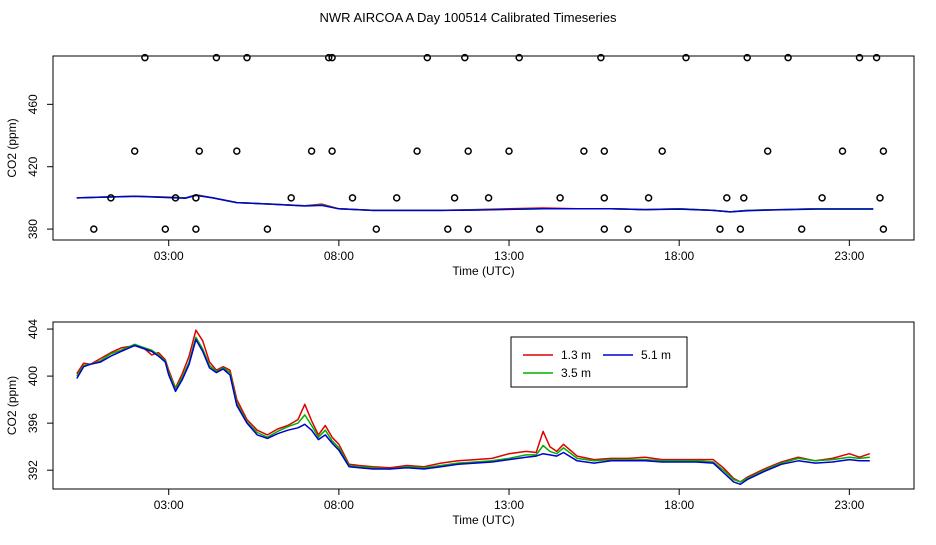  Describe the element at coordinates (33, 104) in the screenshot. I see `y-tick-label: 460` at that location.